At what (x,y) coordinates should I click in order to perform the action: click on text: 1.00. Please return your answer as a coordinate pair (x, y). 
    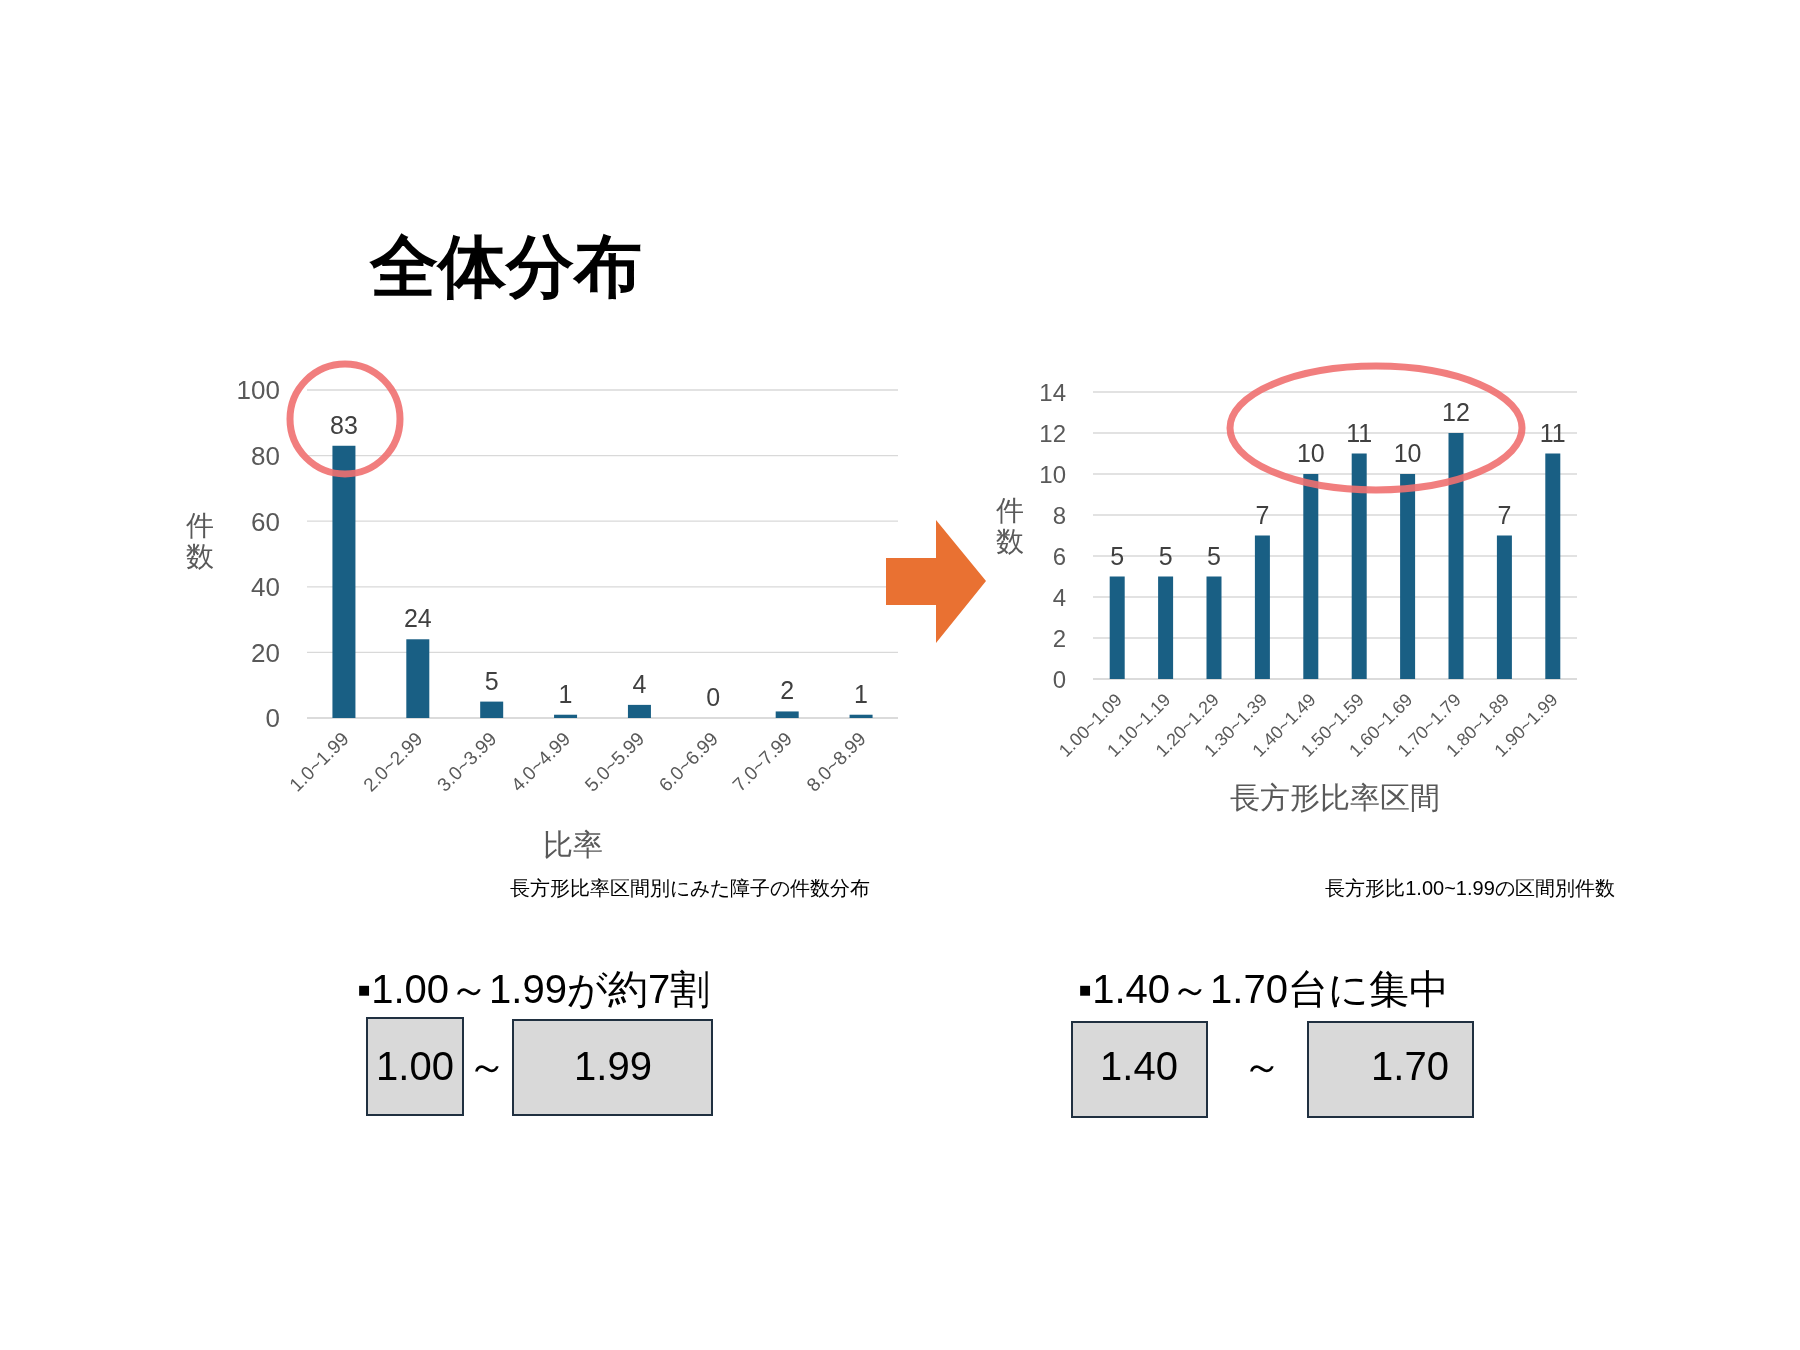
    Looking at the image, I should click on (415, 1066).